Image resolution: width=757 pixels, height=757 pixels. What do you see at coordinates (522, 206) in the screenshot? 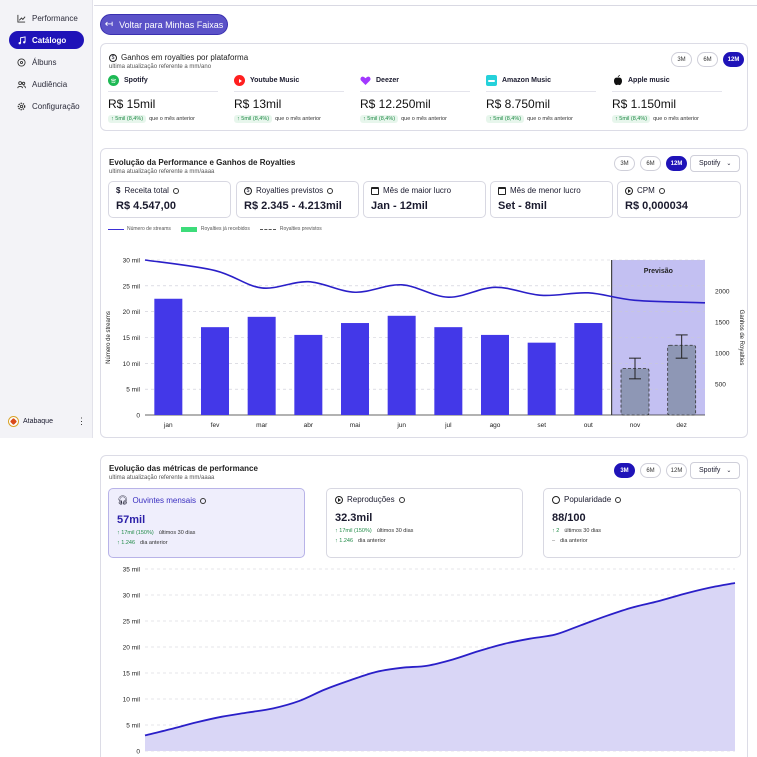
I see `kpi-value: Set - 8mil` at bounding box center [522, 206].